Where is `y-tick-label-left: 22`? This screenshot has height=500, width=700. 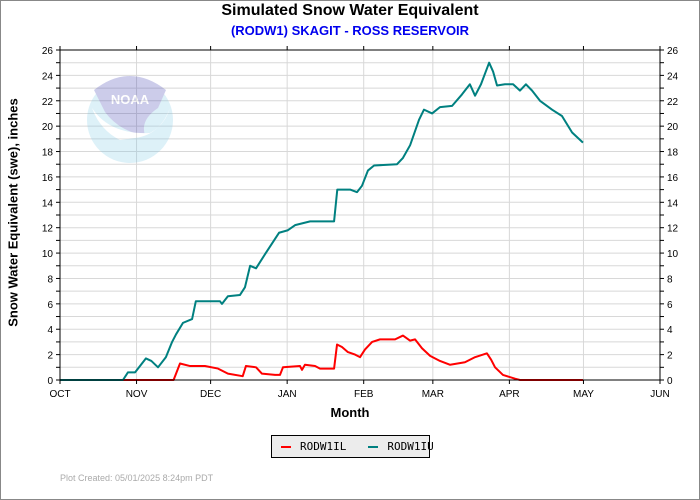 y-tick-label-left: 22 is located at coordinates (48, 102).